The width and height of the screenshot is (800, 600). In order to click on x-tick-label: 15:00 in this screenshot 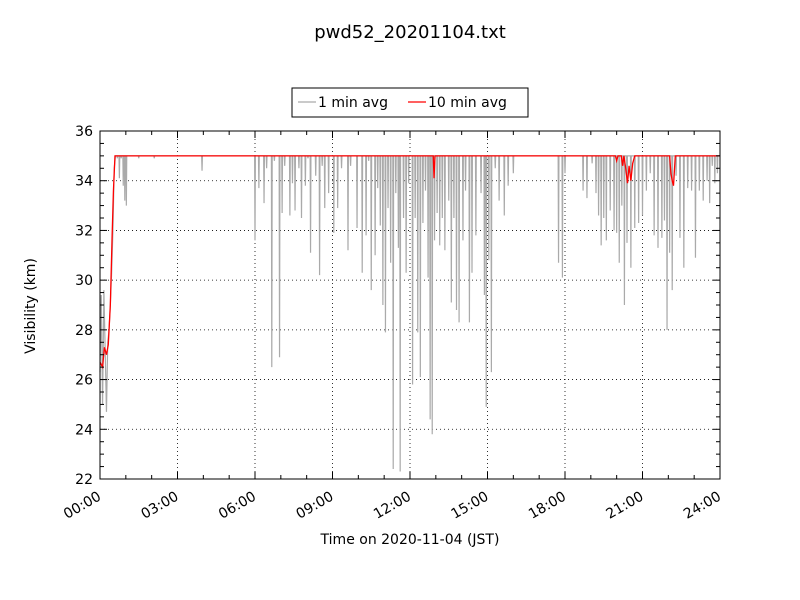, I will do `click(470, 506)`.